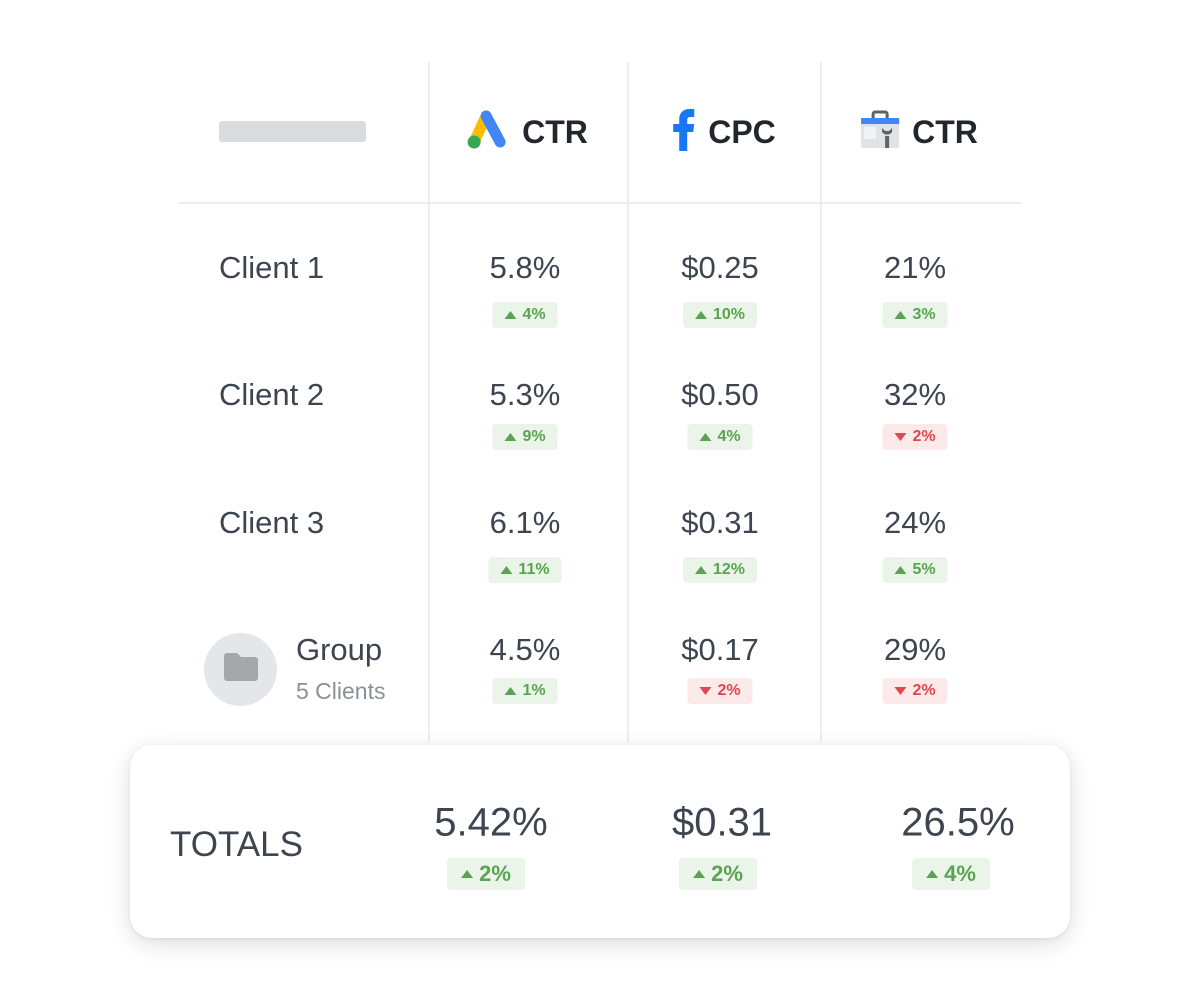  Describe the element at coordinates (525, 649) in the screenshot. I see `metric-value: 4.5%` at that location.